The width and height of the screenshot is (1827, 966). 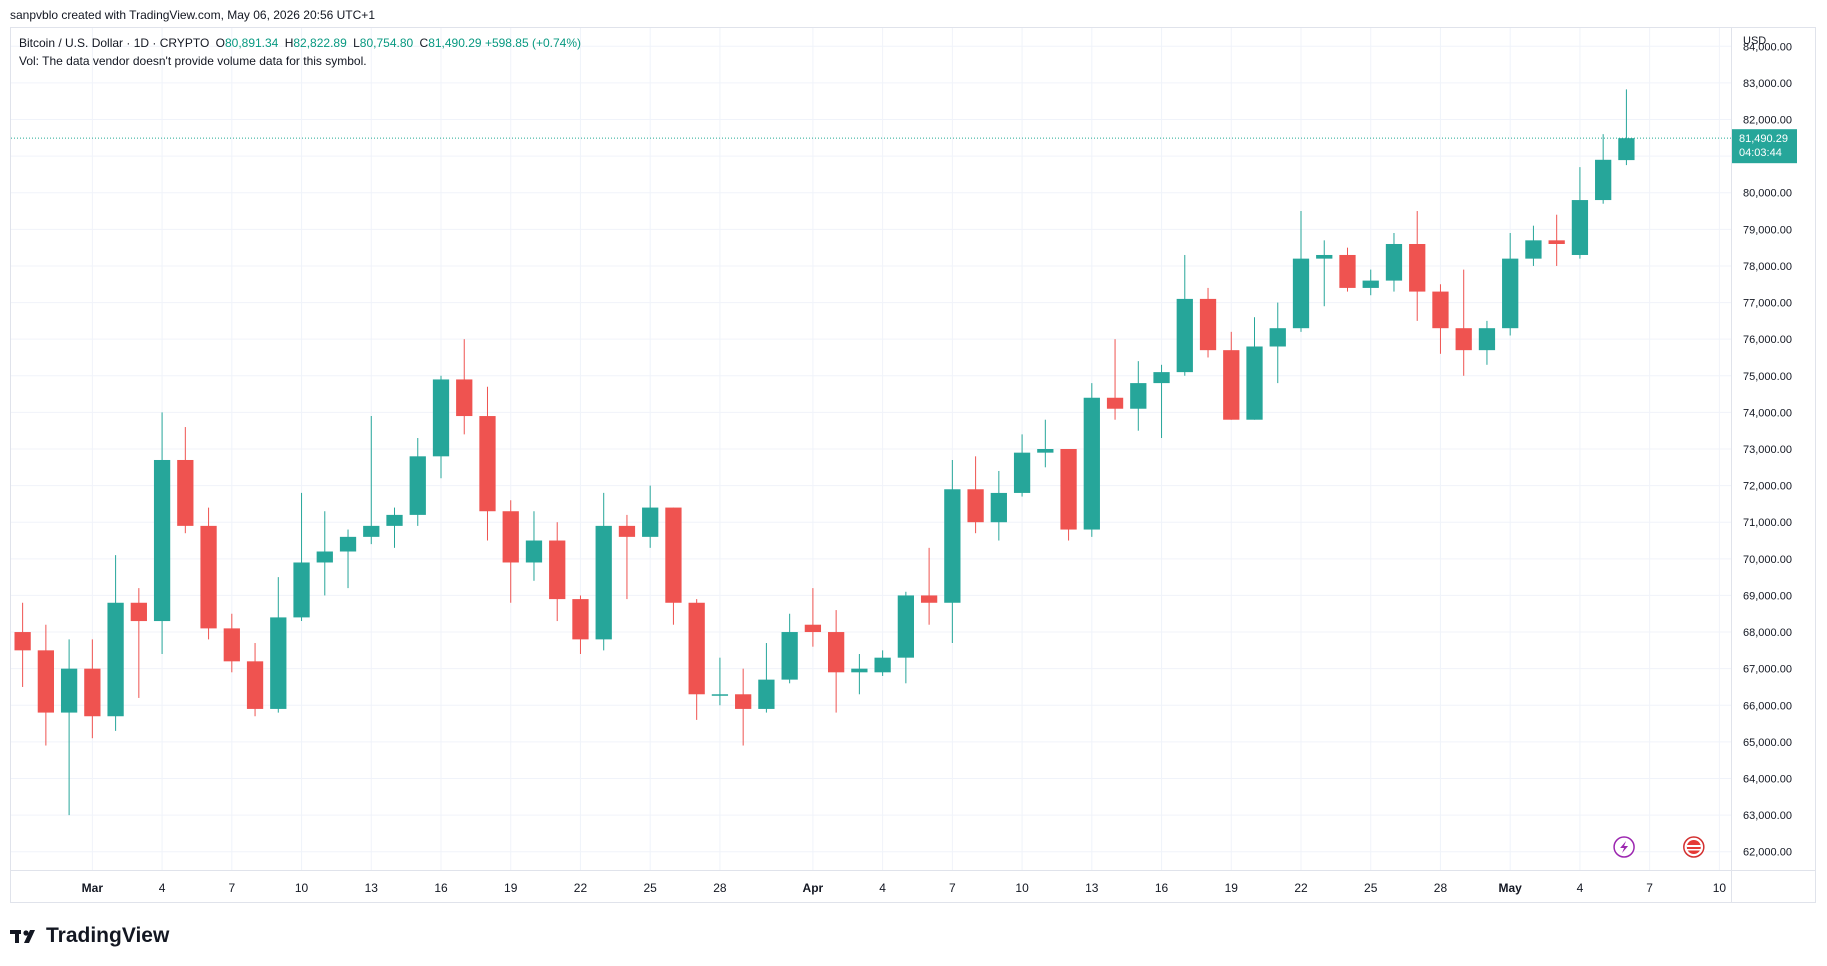 What do you see at coordinates (720, 888) in the screenshot?
I see `time-tick-label: 28` at bounding box center [720, 888].